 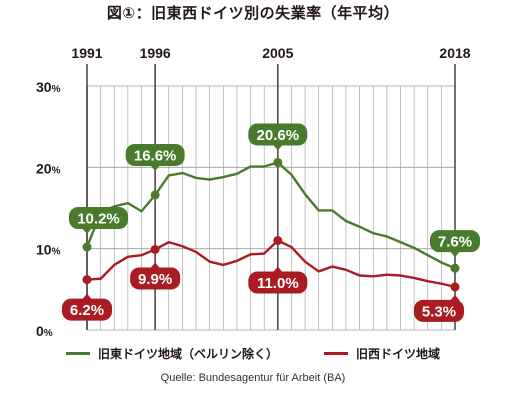 I want to click on data-label: 10.2%, so click(x=98, y=219).